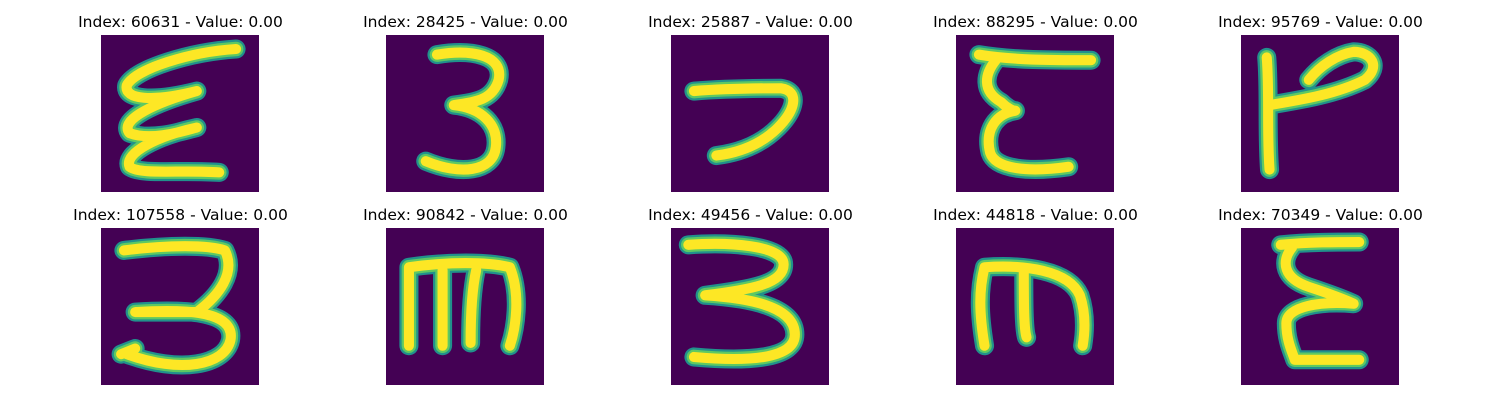 This screenshot has width=1500, height=400. I want to click on panel-7: Index: 90842 - Value: 0.00, so click(465, 300).